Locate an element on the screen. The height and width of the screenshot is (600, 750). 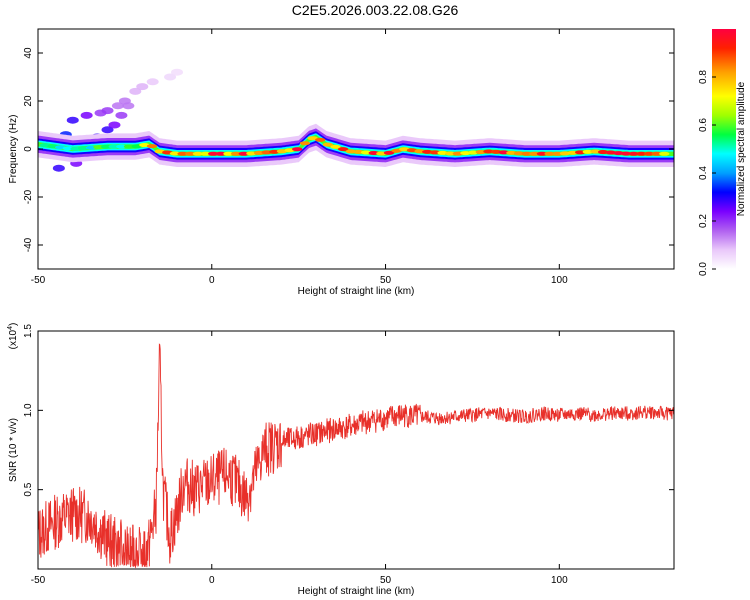
colorbar-tick-label: 0.6 is located at coordinates (703, 125).